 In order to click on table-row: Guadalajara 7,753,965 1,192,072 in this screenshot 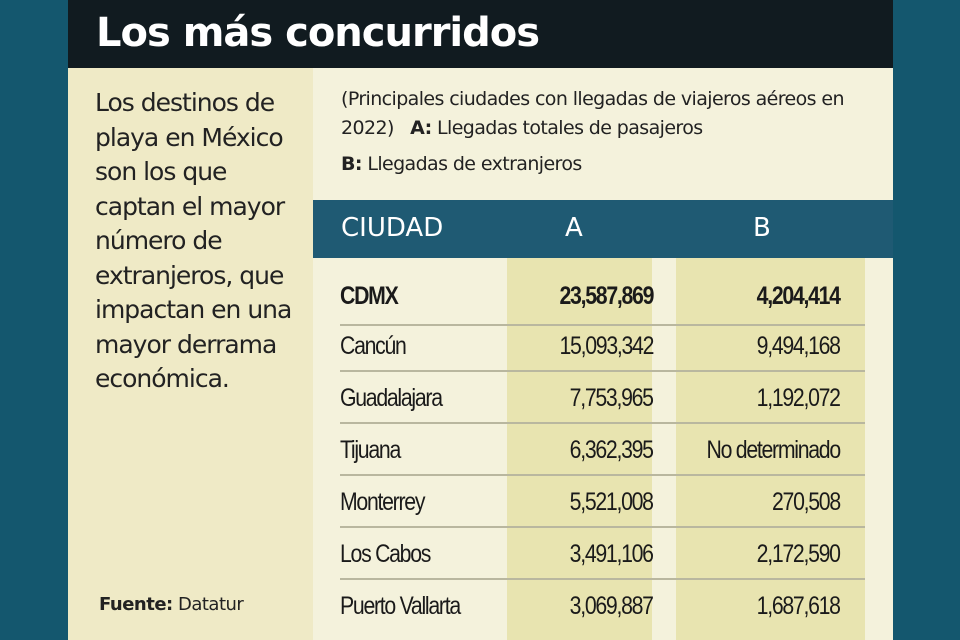, I will do `click(602, 398)`.